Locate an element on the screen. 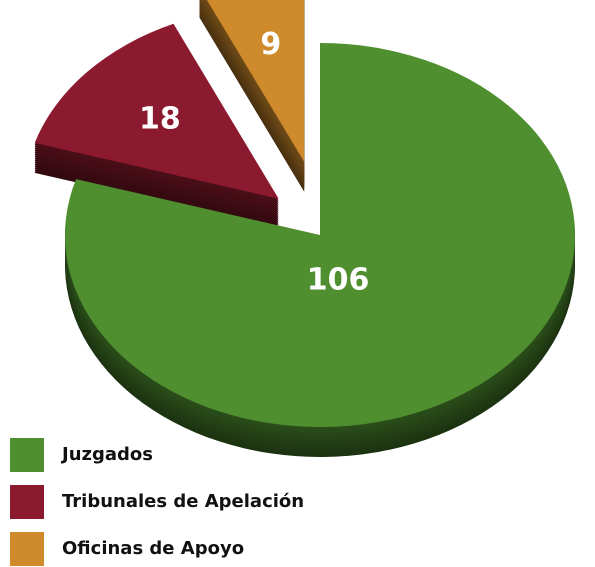 The width and height of the screenshot is (595, 567). legend-label: Oficinas de Apoyo is located at coordinates (153, 548).